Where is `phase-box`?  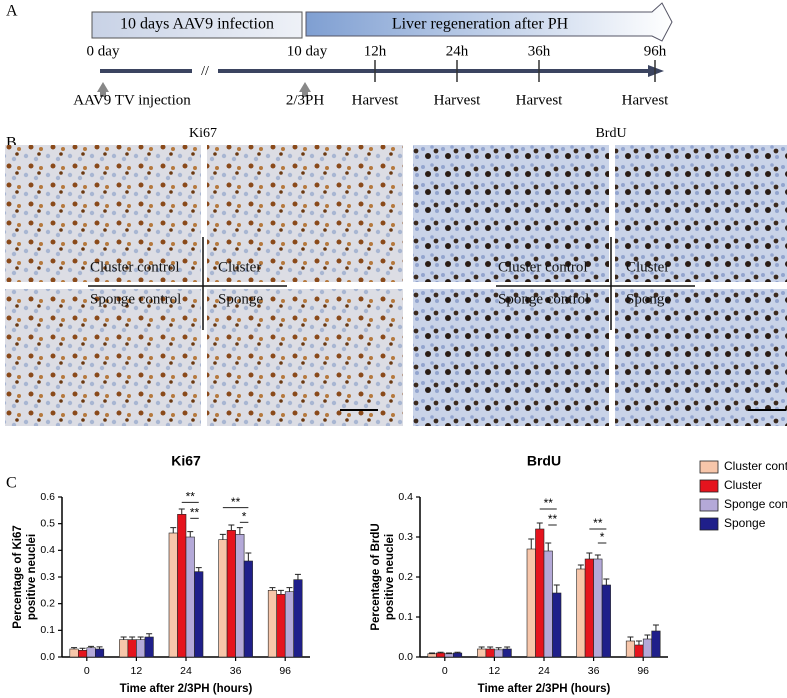
phase-box is located at coordinates (197, 25).